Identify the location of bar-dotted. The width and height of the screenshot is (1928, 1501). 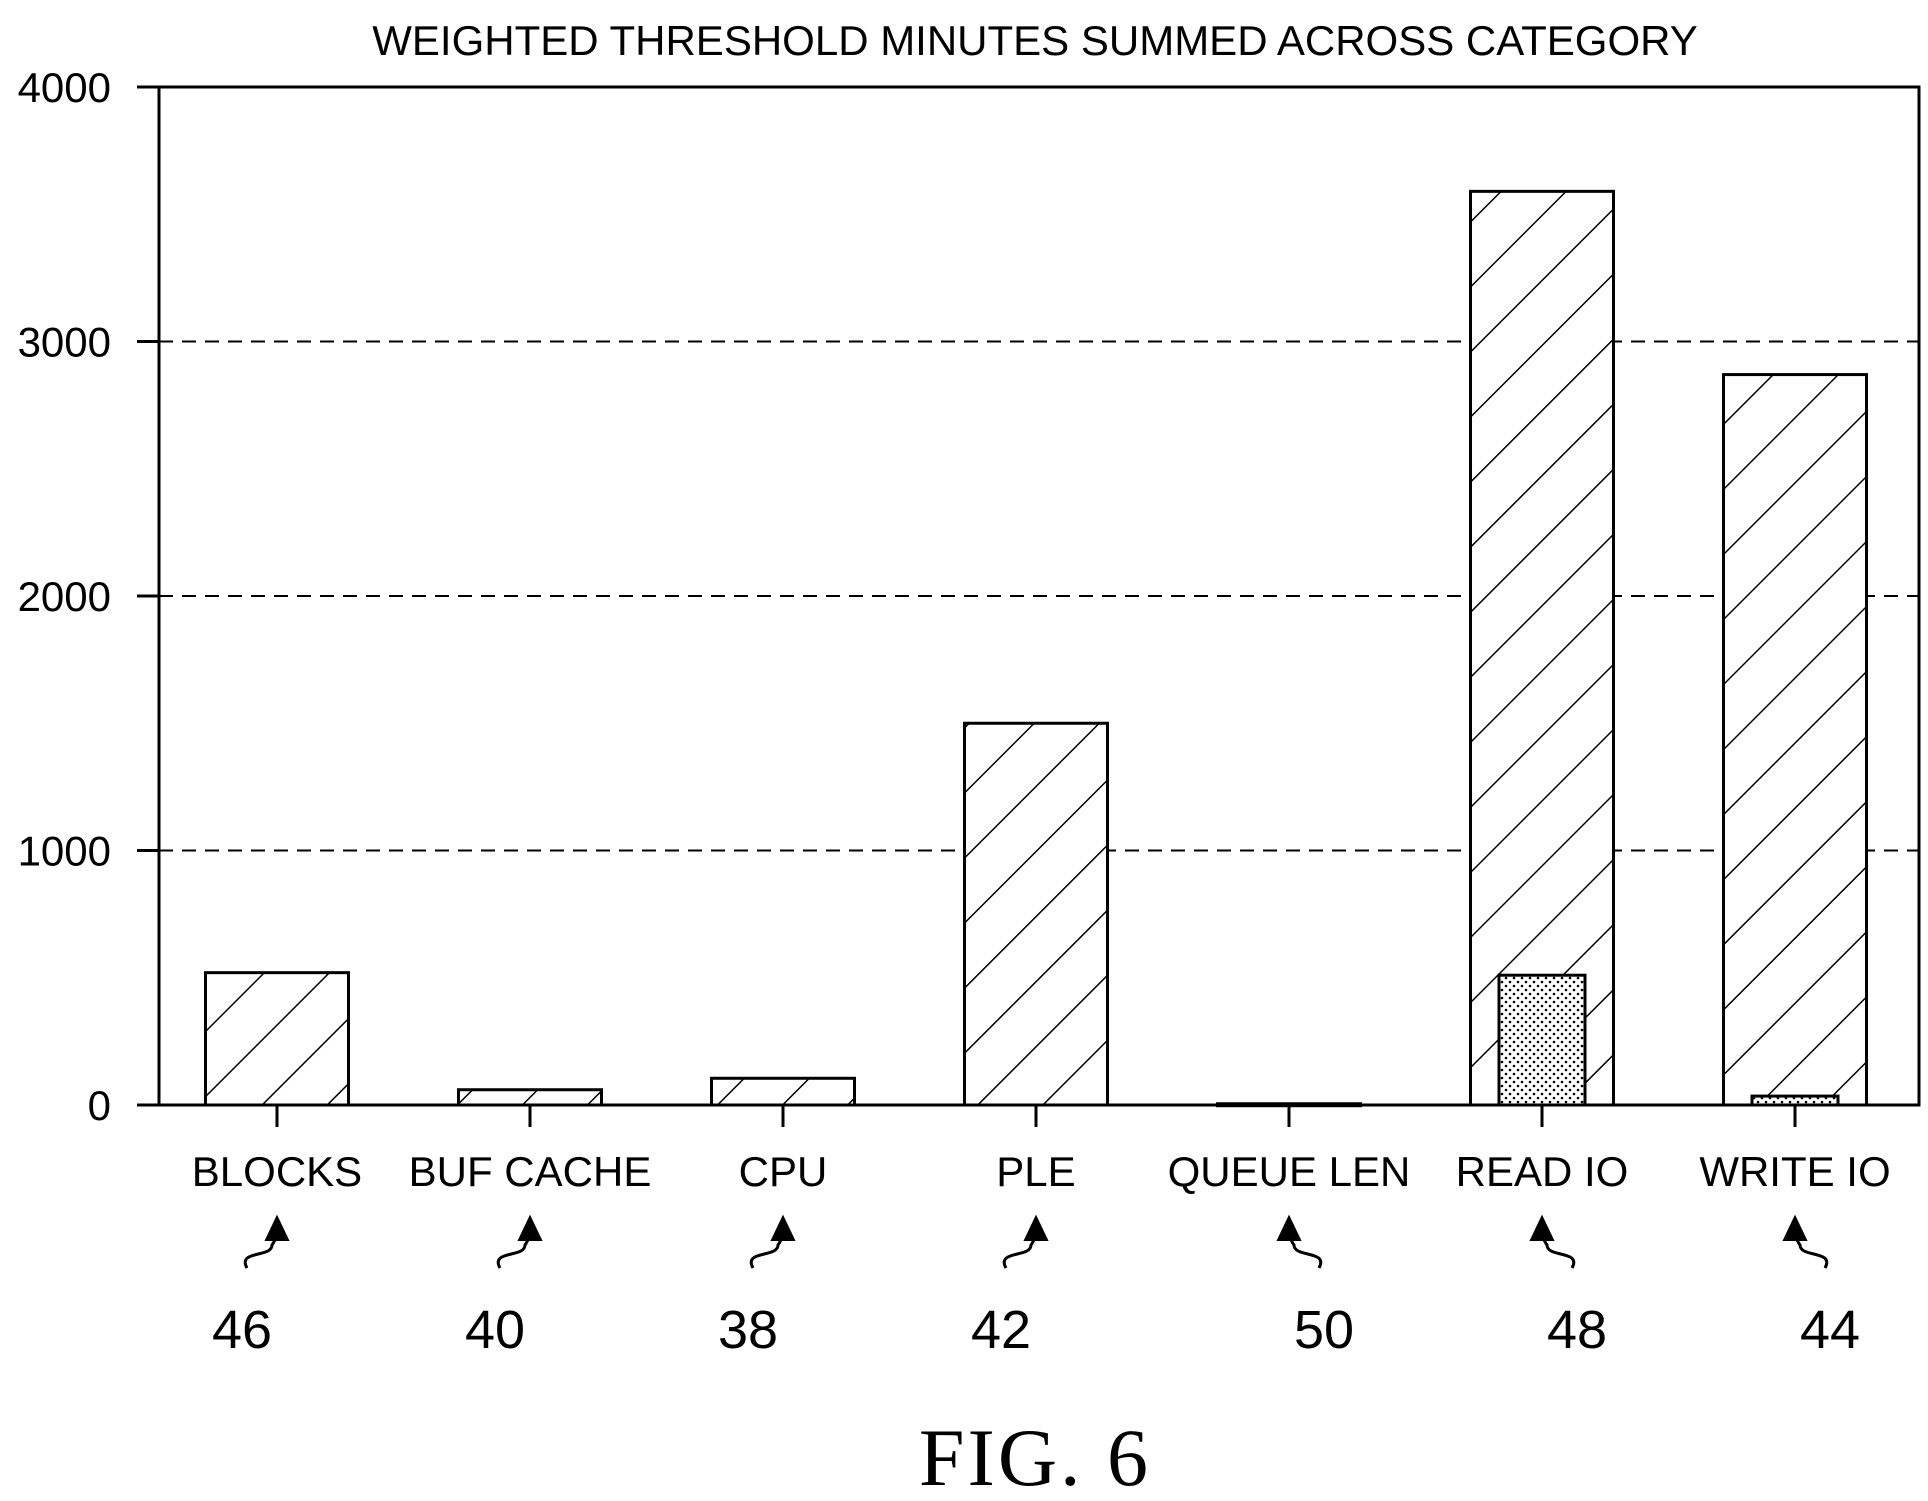
(1542, 1040).